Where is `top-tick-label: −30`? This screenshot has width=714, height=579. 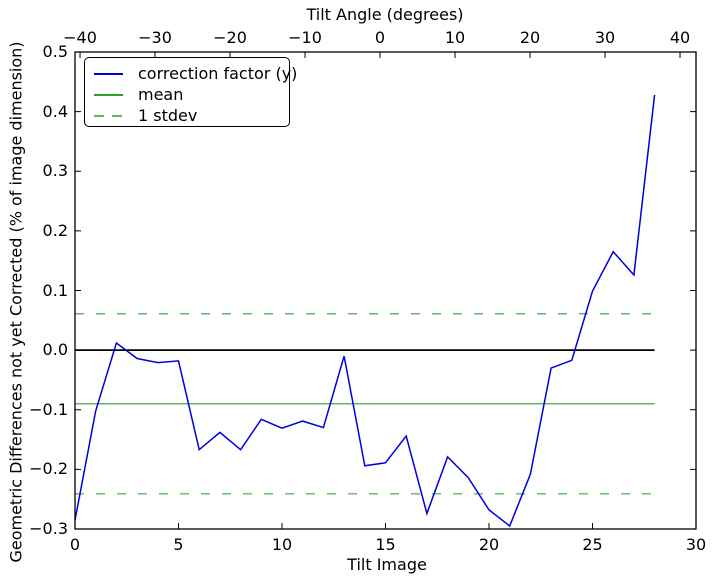 top-tick-label: −30 is located at coordinates (155, 37).